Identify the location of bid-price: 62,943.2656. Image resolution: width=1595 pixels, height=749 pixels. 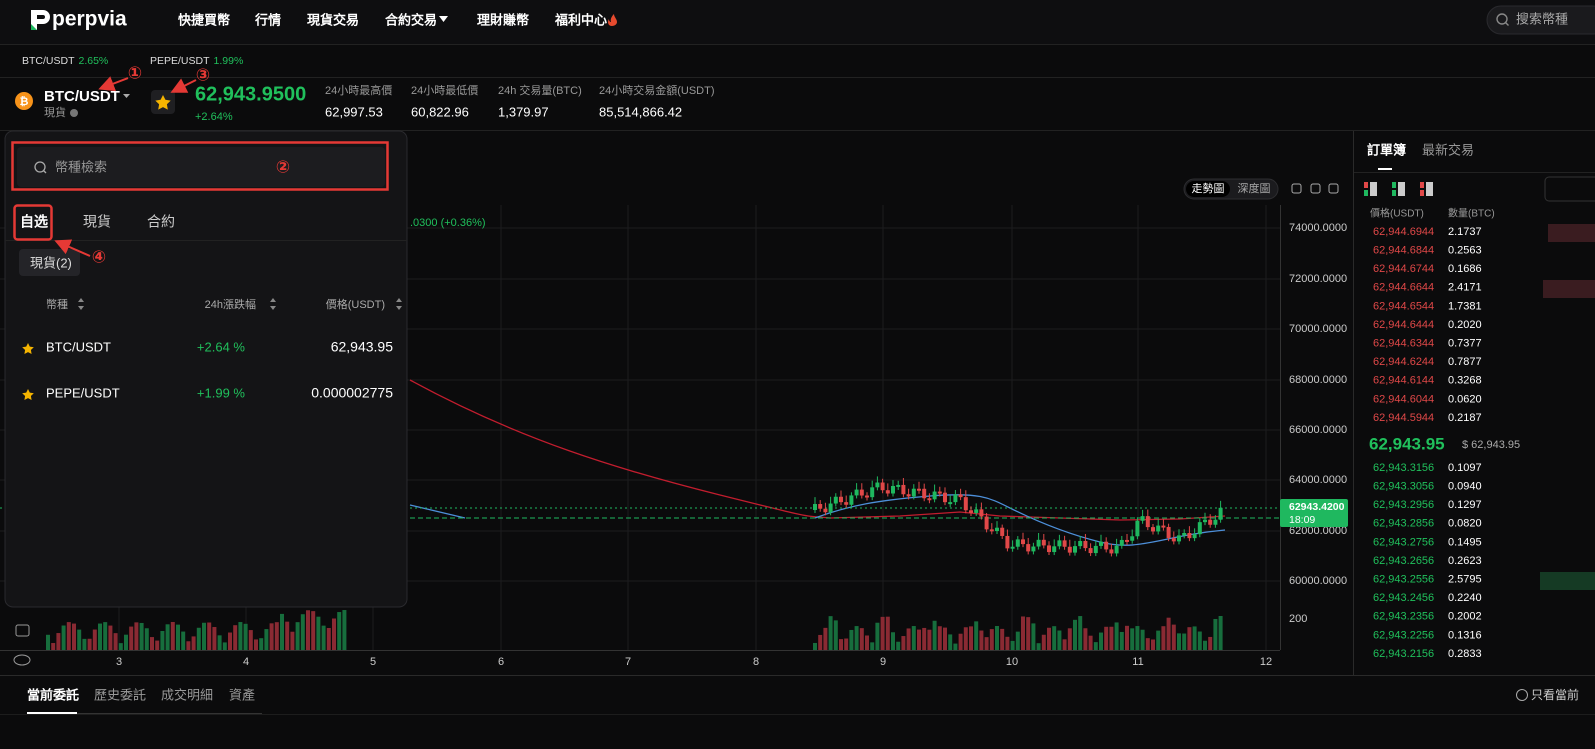
(1403, 561).